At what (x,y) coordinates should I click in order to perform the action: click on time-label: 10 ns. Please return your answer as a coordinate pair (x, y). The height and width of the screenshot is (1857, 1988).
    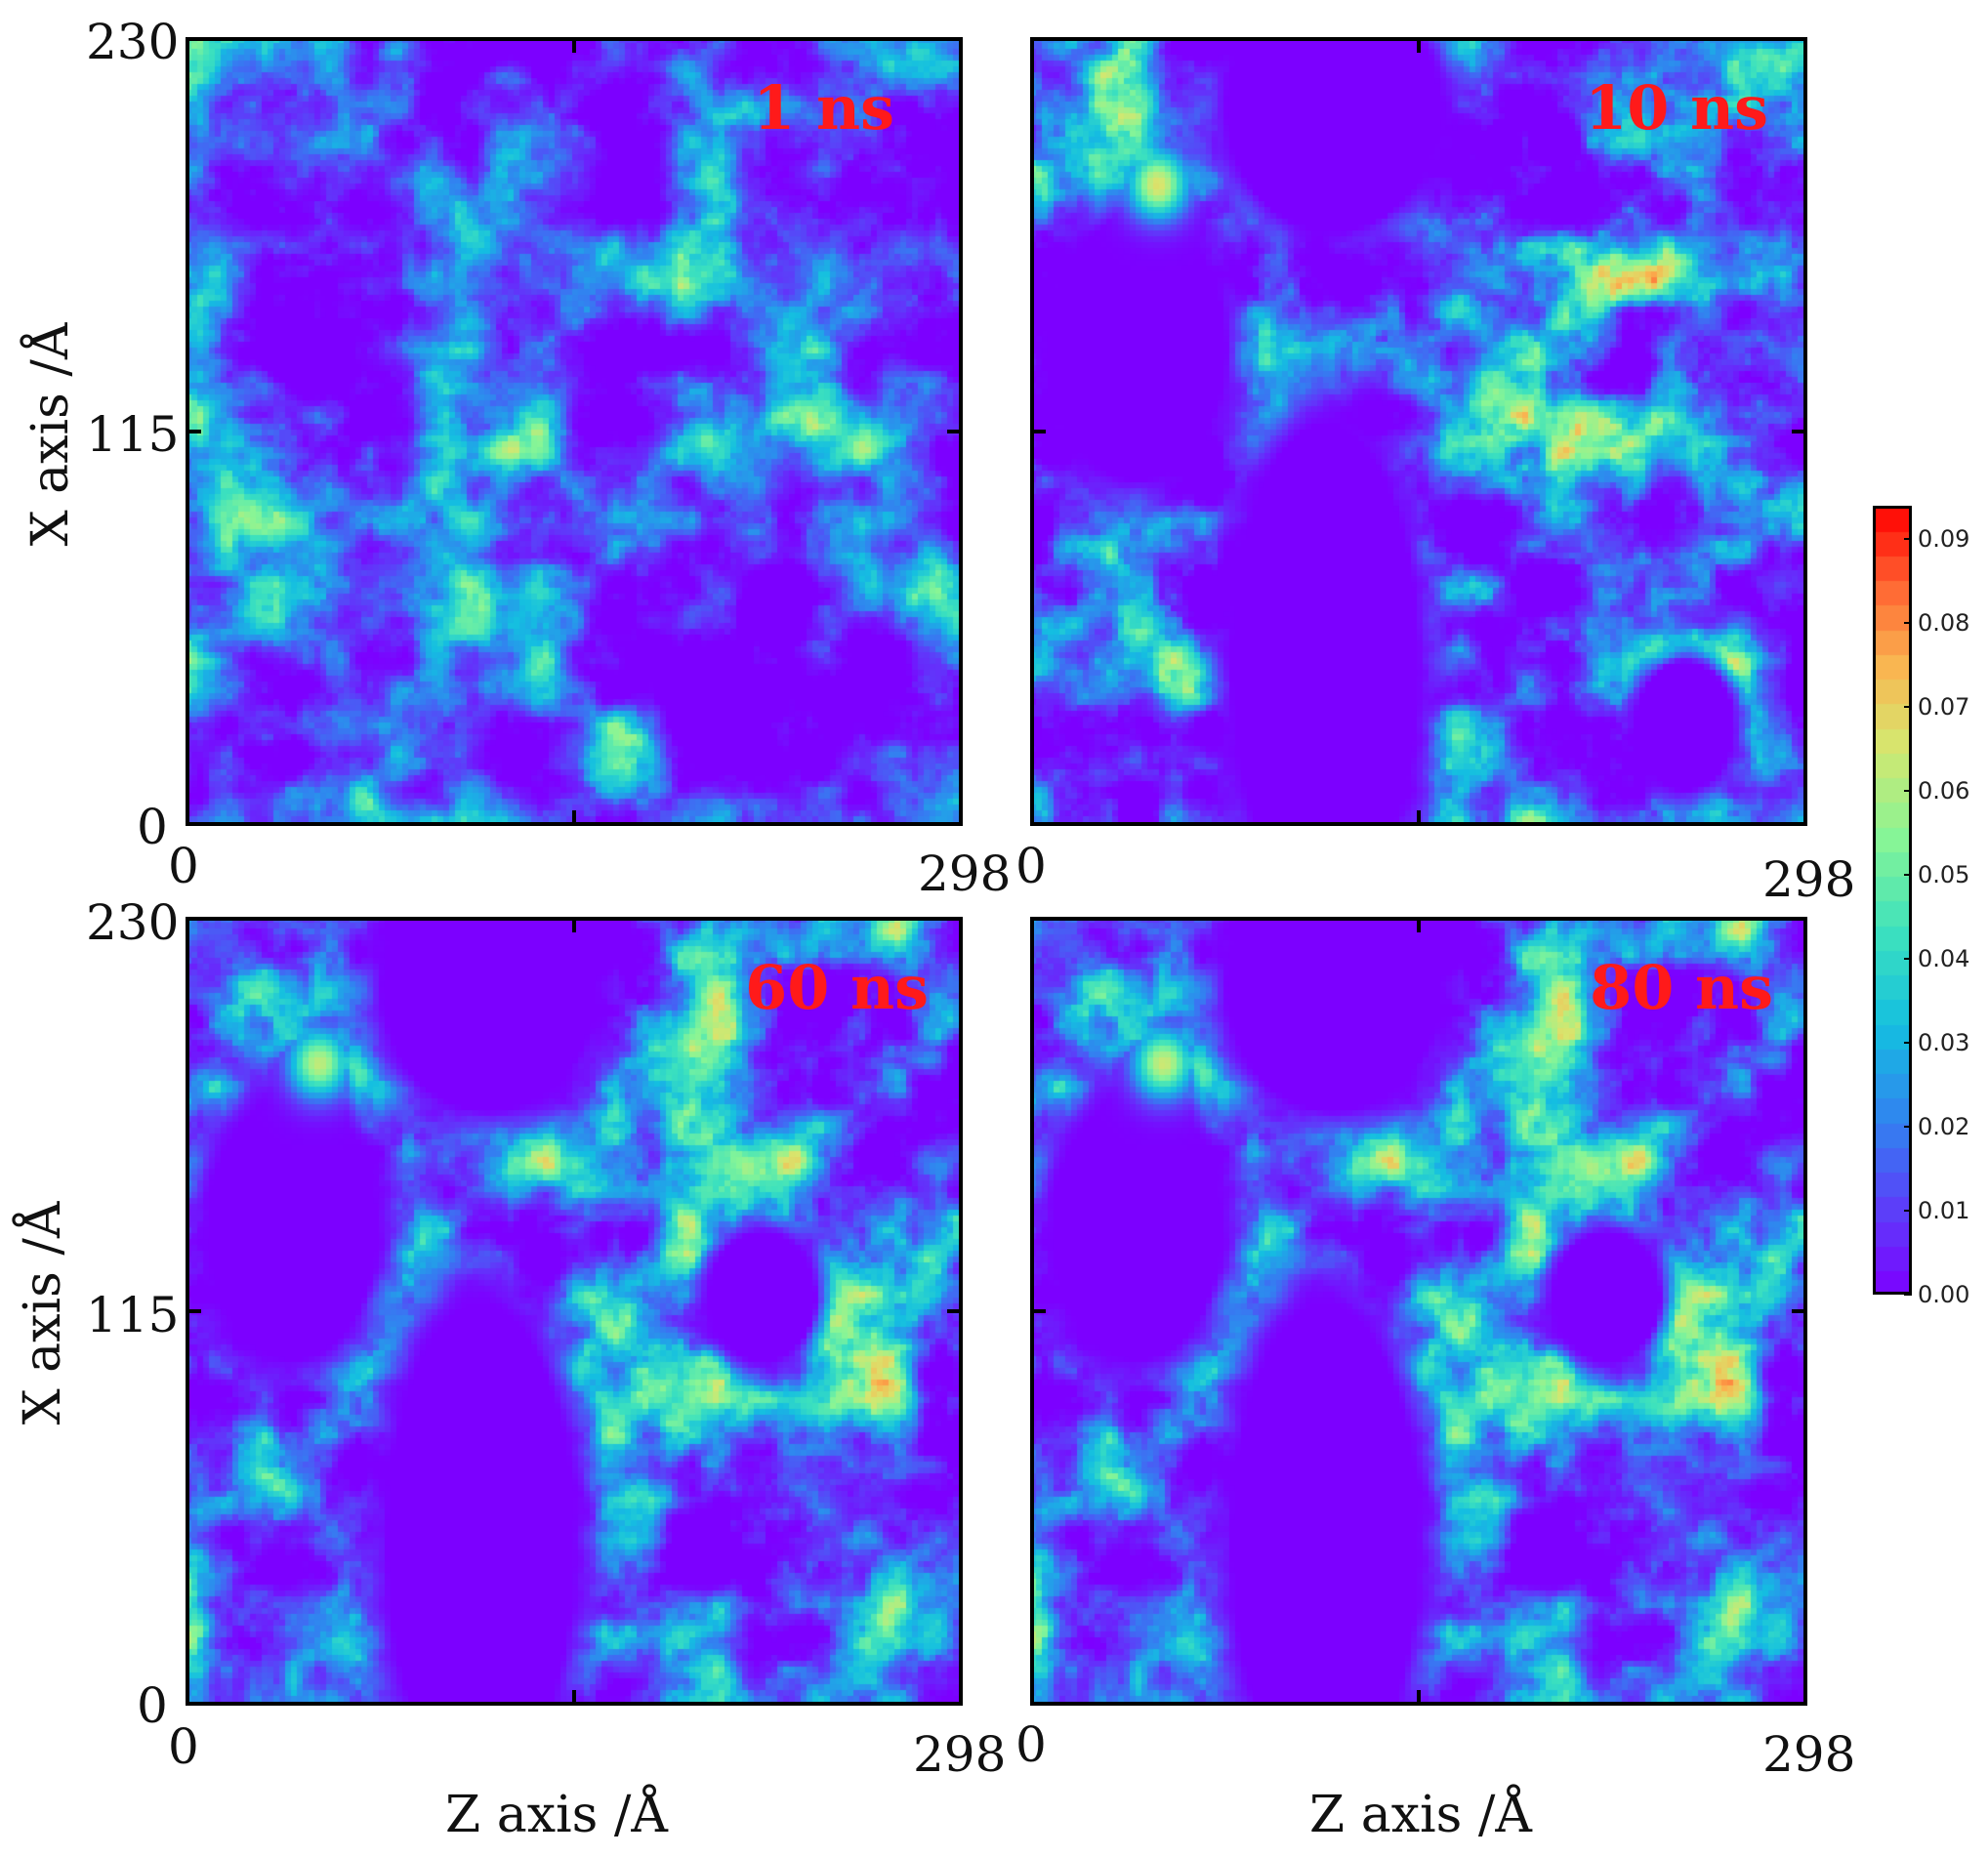
    Looking at the image, I should click on (1676, 108).